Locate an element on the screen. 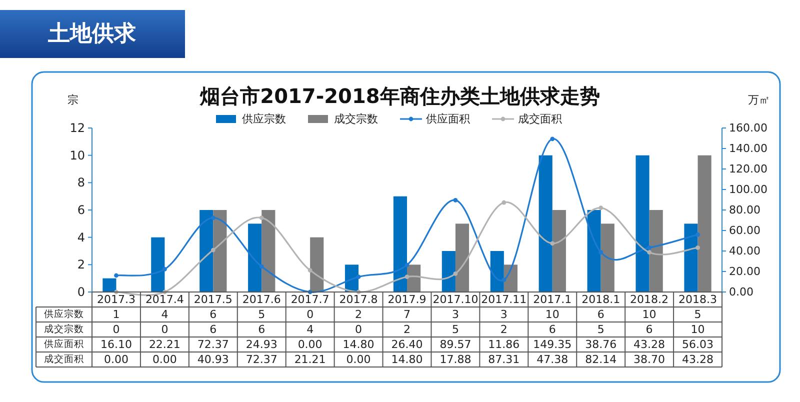 The image size is (800, 402). data-label: 4 is located at coordinates (310, 329).